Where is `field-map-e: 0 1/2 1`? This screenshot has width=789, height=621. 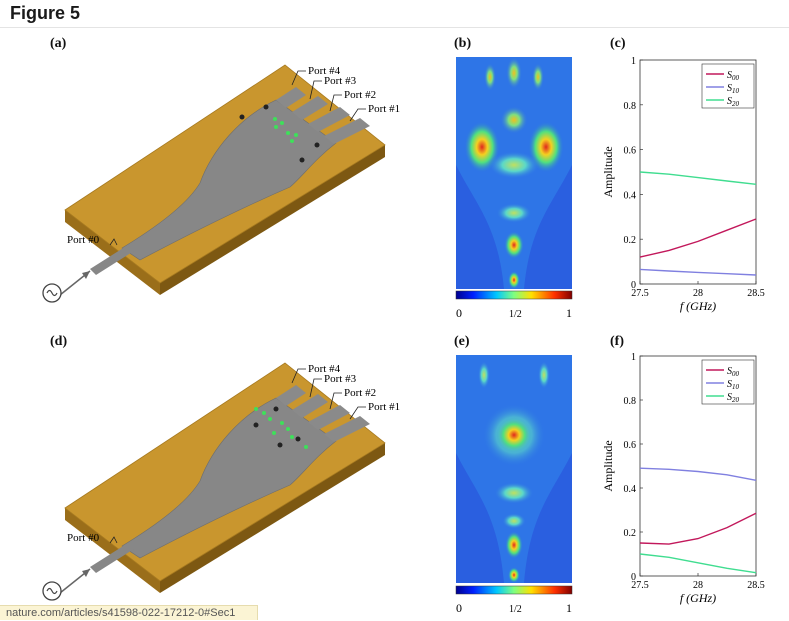
field-map-e: 0 1/2 1 is located at coordinates (514, 485).